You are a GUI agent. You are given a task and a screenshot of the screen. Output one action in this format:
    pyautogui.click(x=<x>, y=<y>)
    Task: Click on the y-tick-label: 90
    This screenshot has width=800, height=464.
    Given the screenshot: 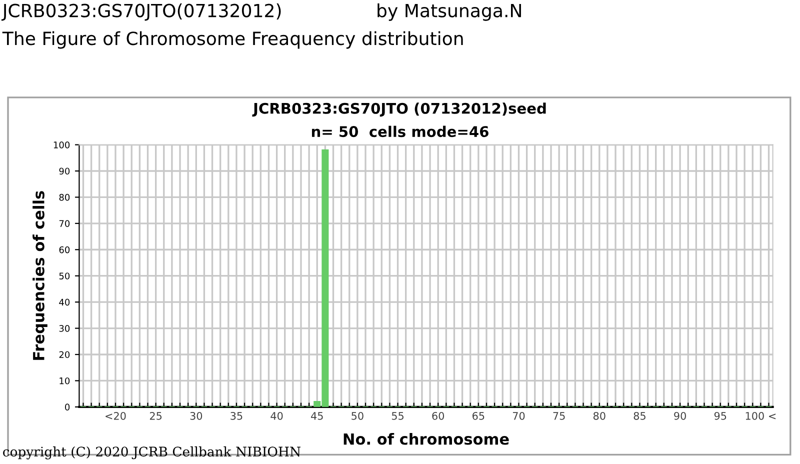 What is the action you would take?
    pyautogui.click(x=64, y=171)
    